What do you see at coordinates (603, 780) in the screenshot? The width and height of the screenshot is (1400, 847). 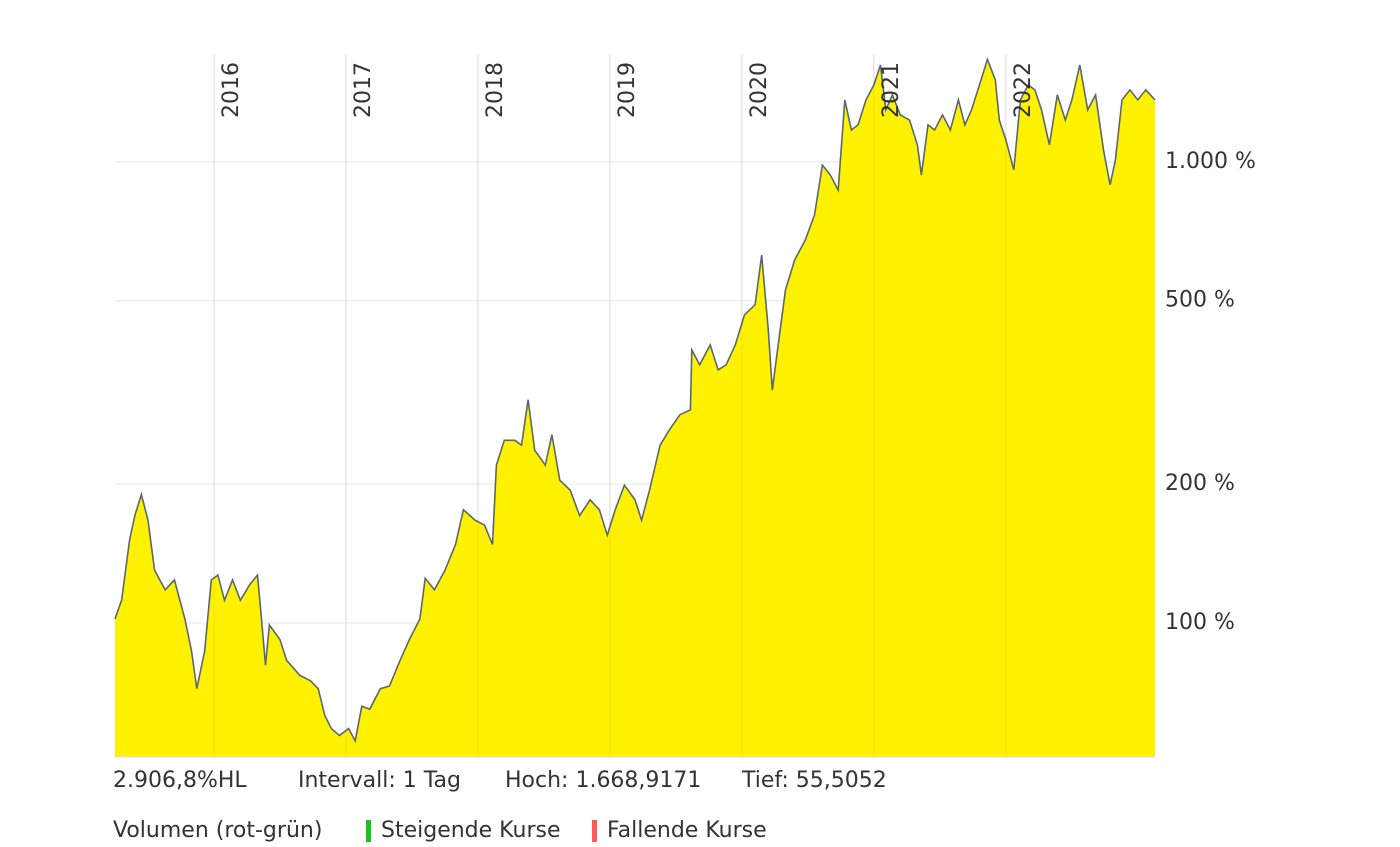 I see `stat: Hoch: 1.668,9171` at bounding box center [603, 780].